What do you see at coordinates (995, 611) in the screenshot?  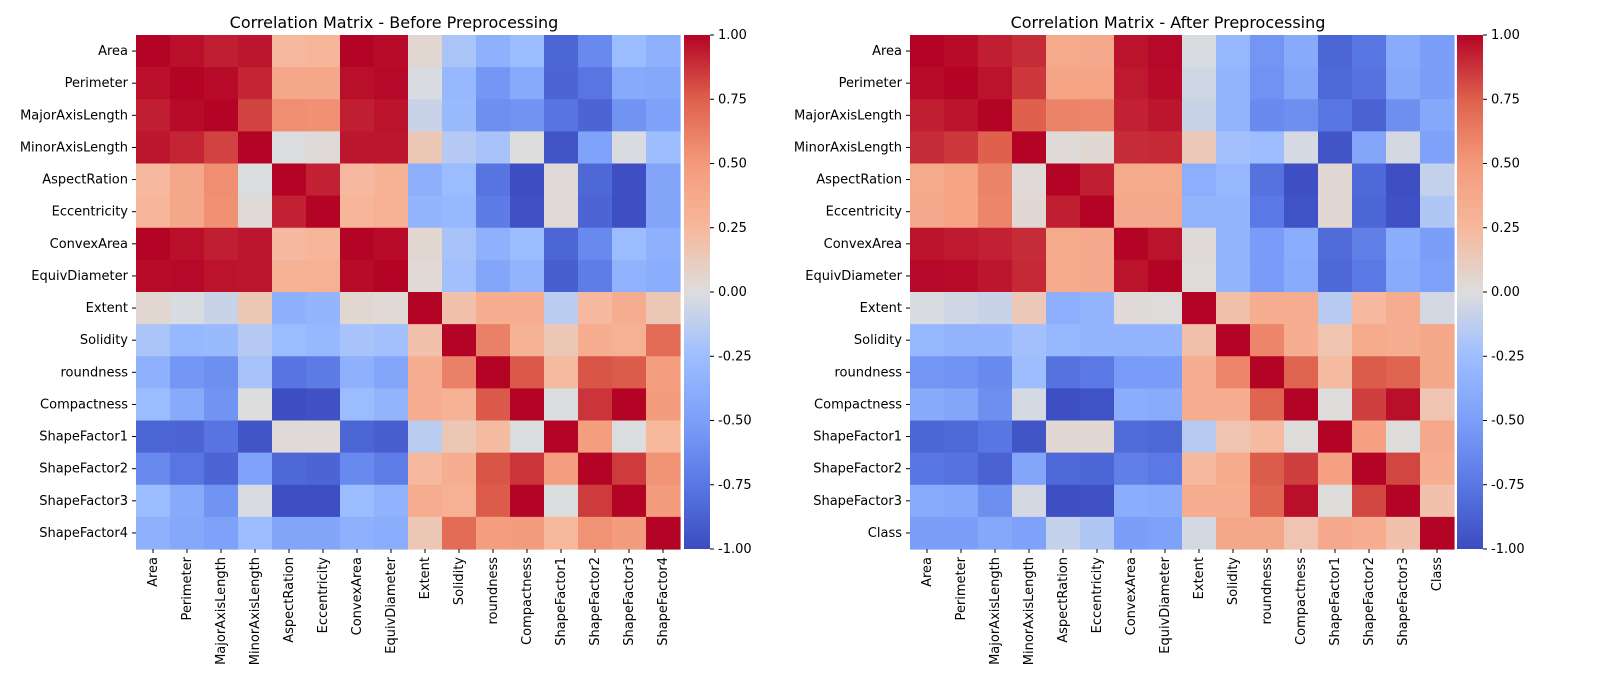 I see `column-label: MajorAxisLength` at bounding box center [995, 611].